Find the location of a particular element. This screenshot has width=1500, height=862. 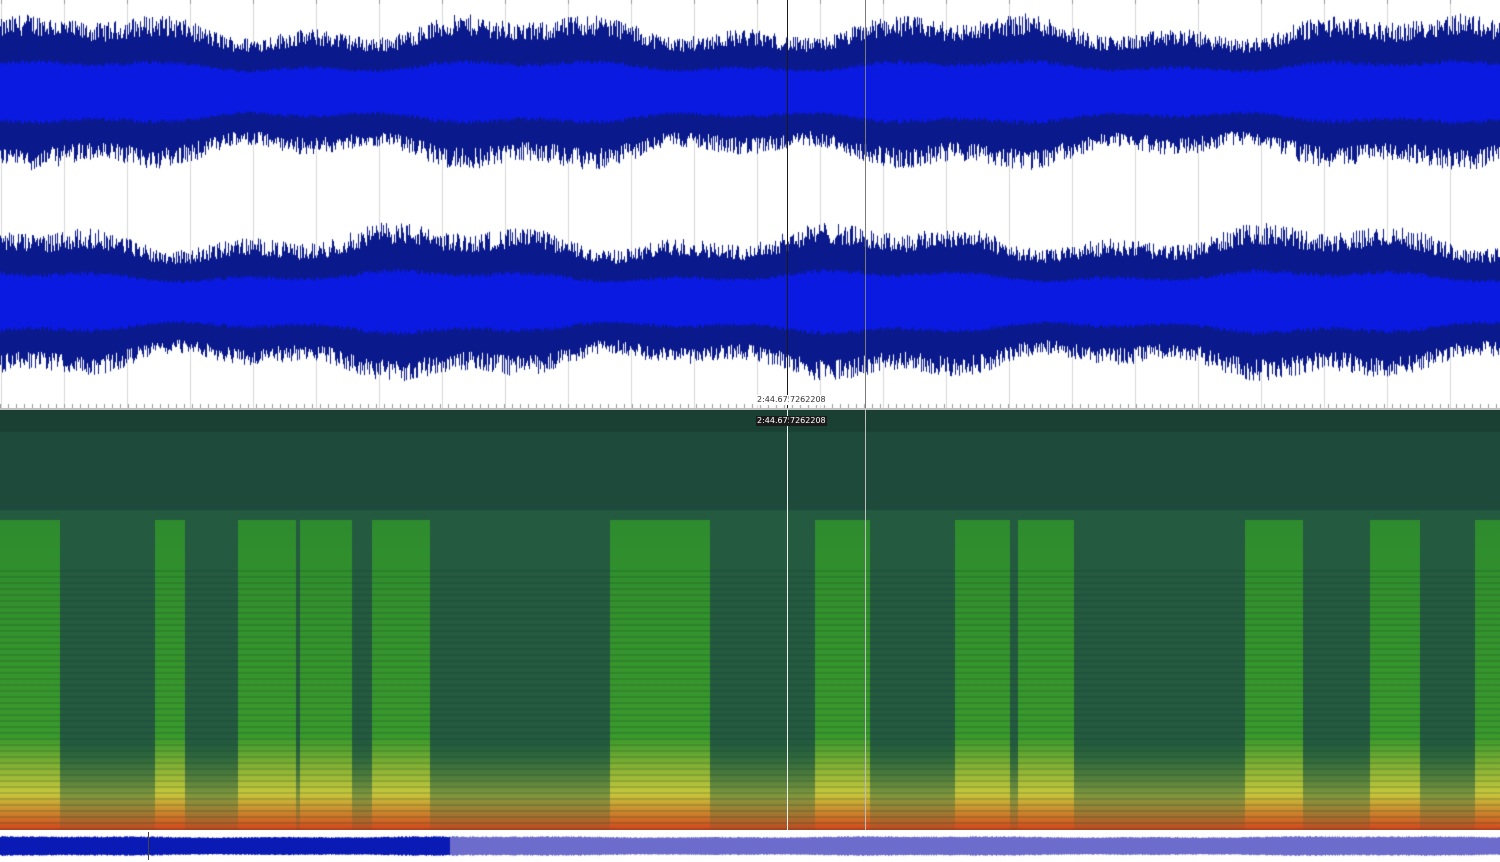

spectrogram-cursor-time-readout: 2:44.675 is located at coordinates (775, 421).